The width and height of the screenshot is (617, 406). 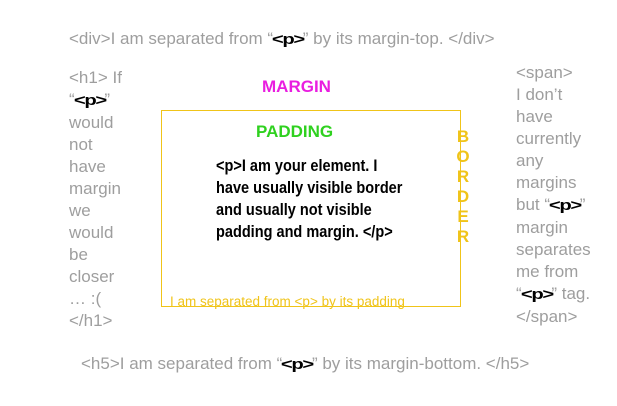 I want to click on span-note-line: have, so click(x=534, y=116).